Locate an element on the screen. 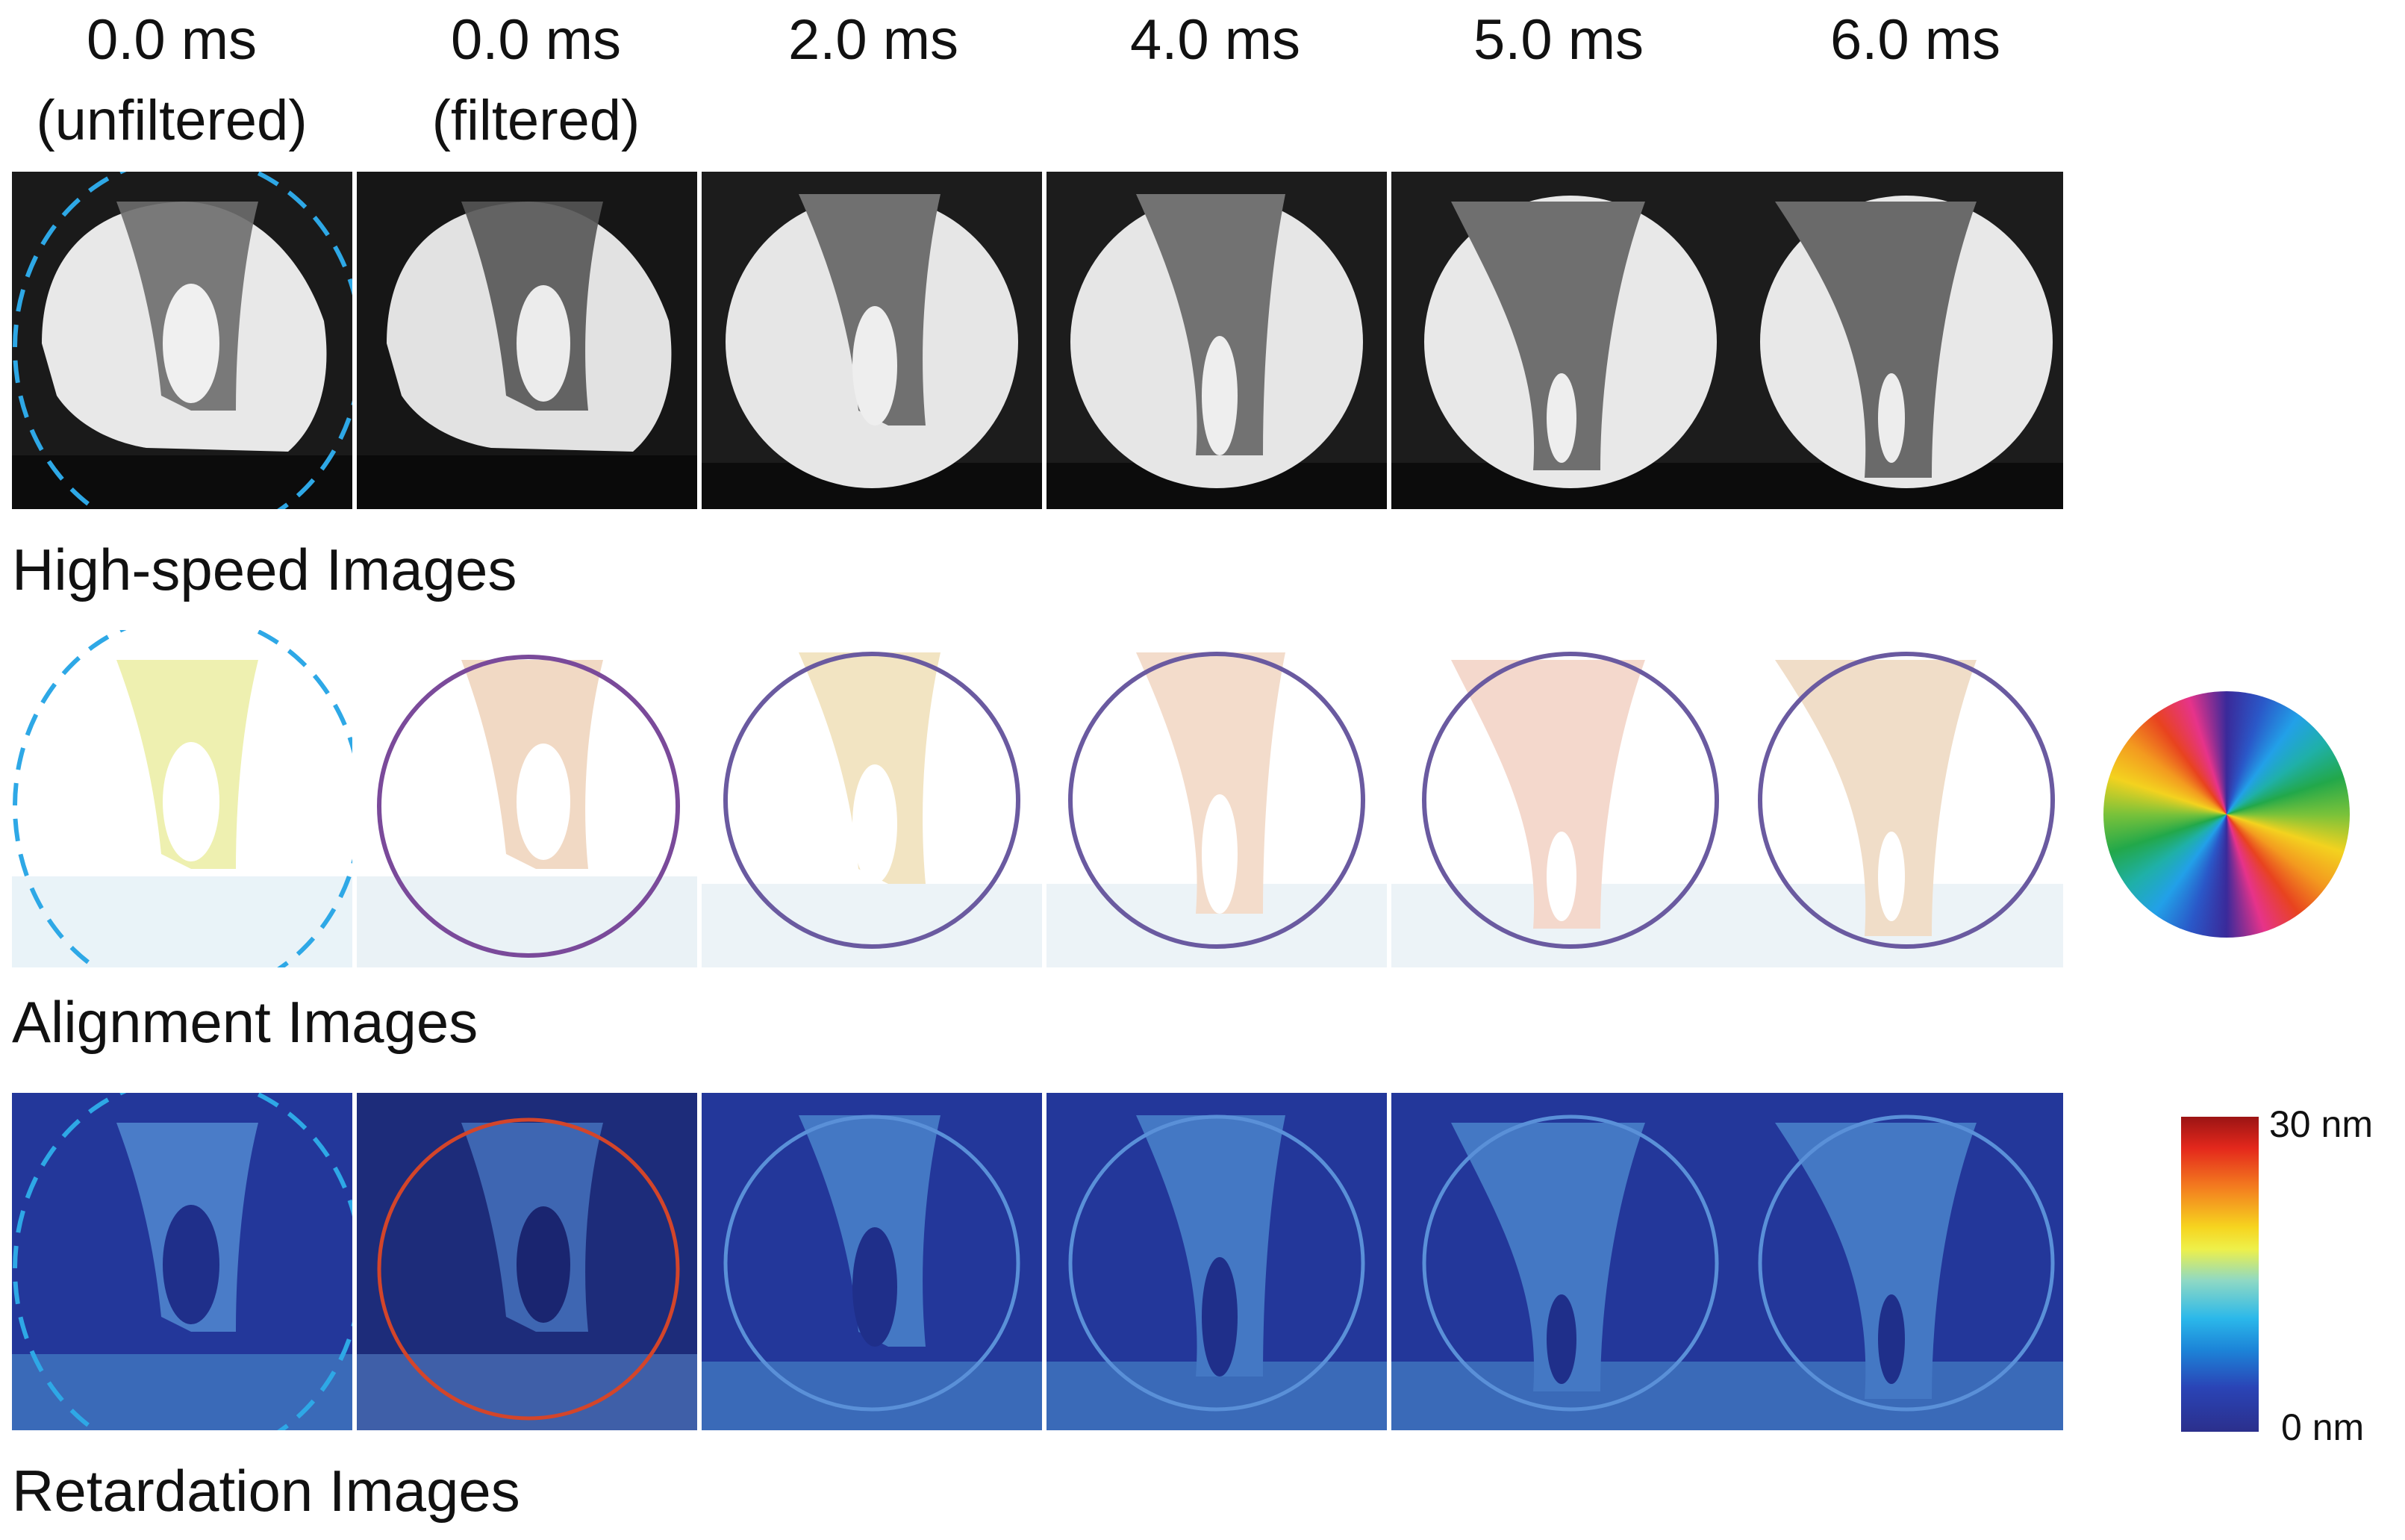 The width and height of the screenshot is (2405, 1540). column-header-2: 0.0 ms (filtered) is located at coordinates (536, 80).